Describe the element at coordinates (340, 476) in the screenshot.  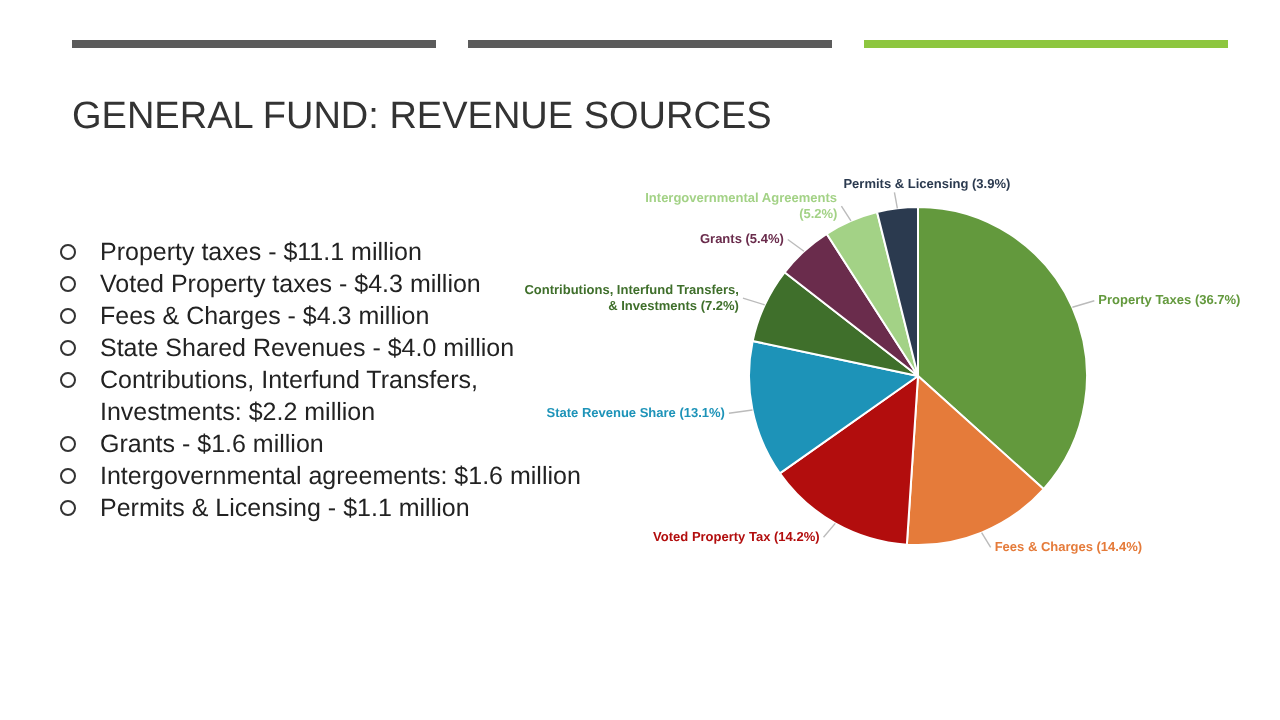
I see `text: Intergovernmental agreements: $1.6 million` at that location.